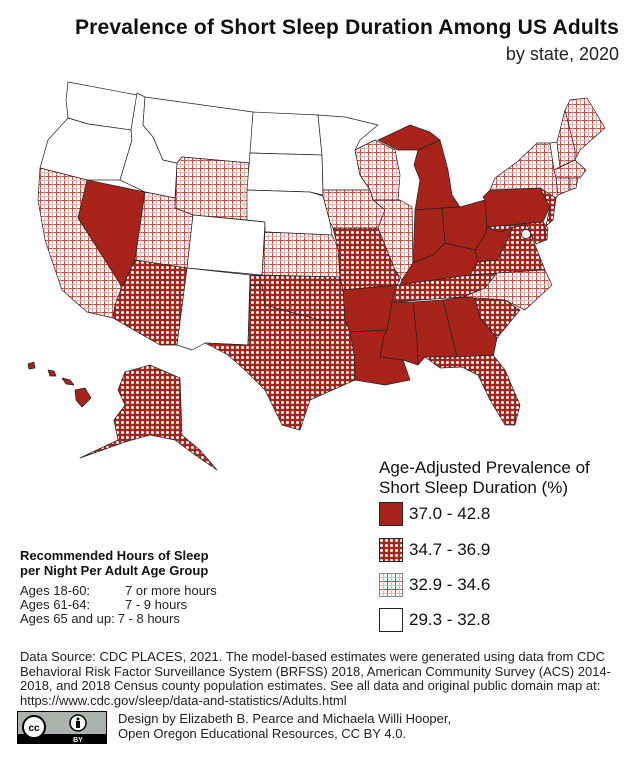 The width and height of the screenshot is (641, 757). I want to click on state-me, so click(585, 129).